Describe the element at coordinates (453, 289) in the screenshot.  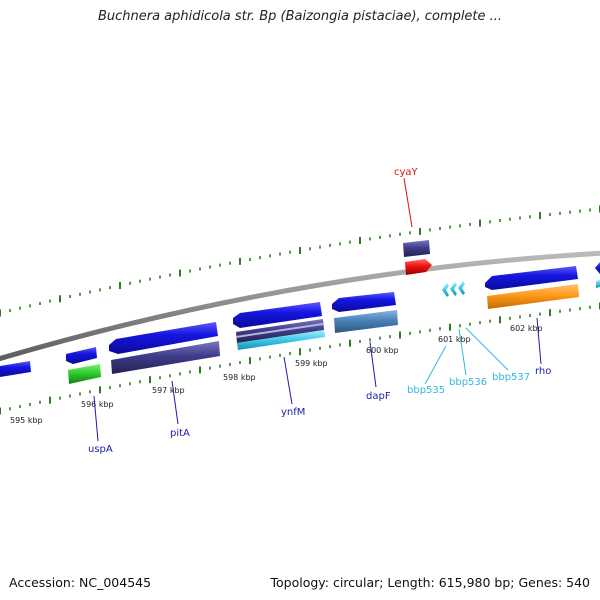
I see `gene-feature-bbp536` at that location.